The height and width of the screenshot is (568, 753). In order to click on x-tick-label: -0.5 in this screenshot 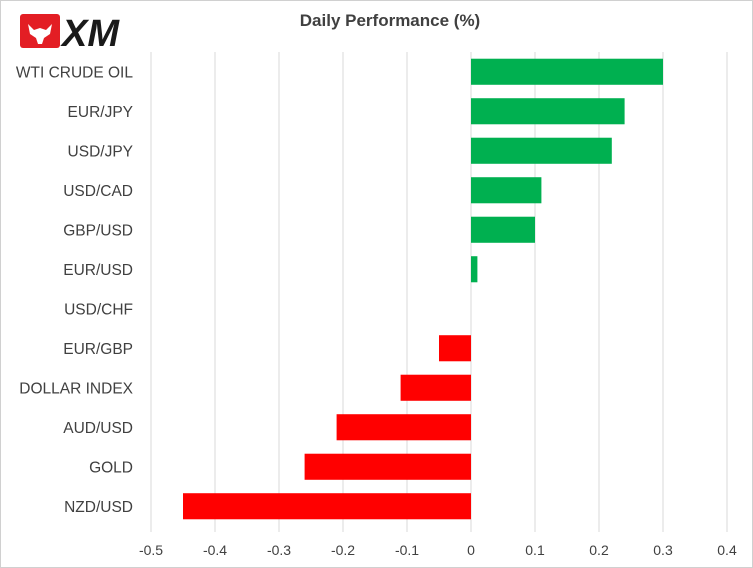, I will do `click(151, 550)`.